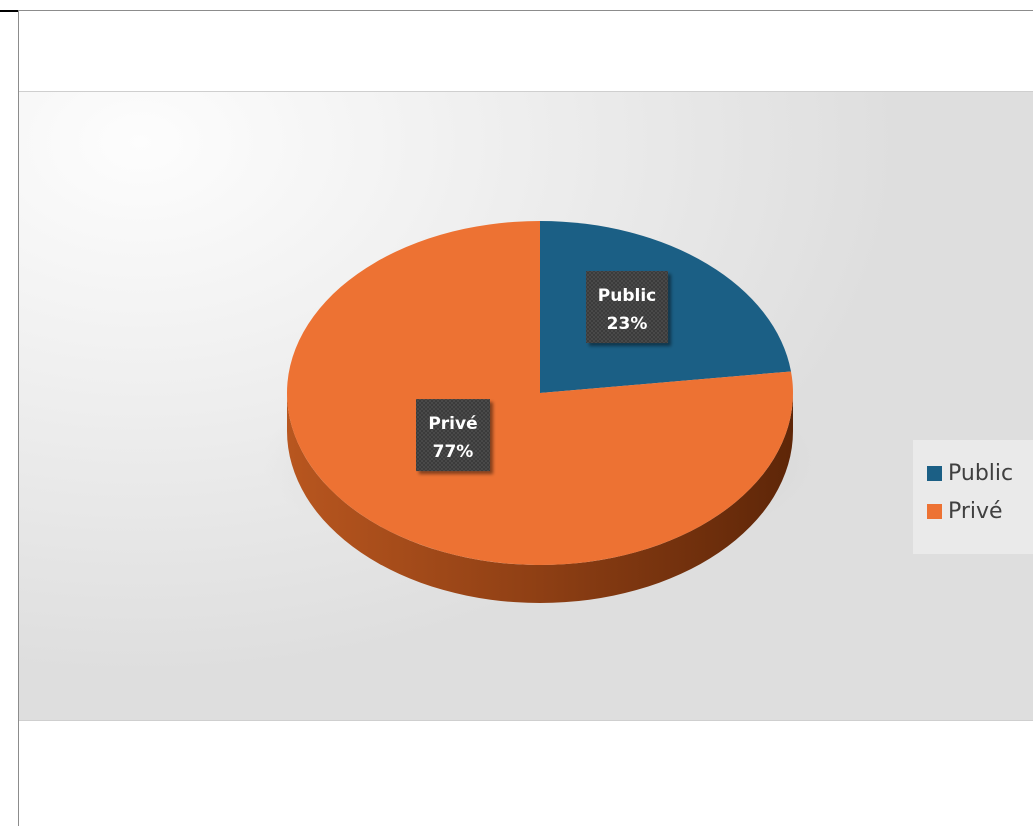 The height and width of the screenshot is (826, 1033). What do you see at coordinates (934, 511) in the screenshot?
I see `legend-swatch-prive` at bounding box center [934, 511].